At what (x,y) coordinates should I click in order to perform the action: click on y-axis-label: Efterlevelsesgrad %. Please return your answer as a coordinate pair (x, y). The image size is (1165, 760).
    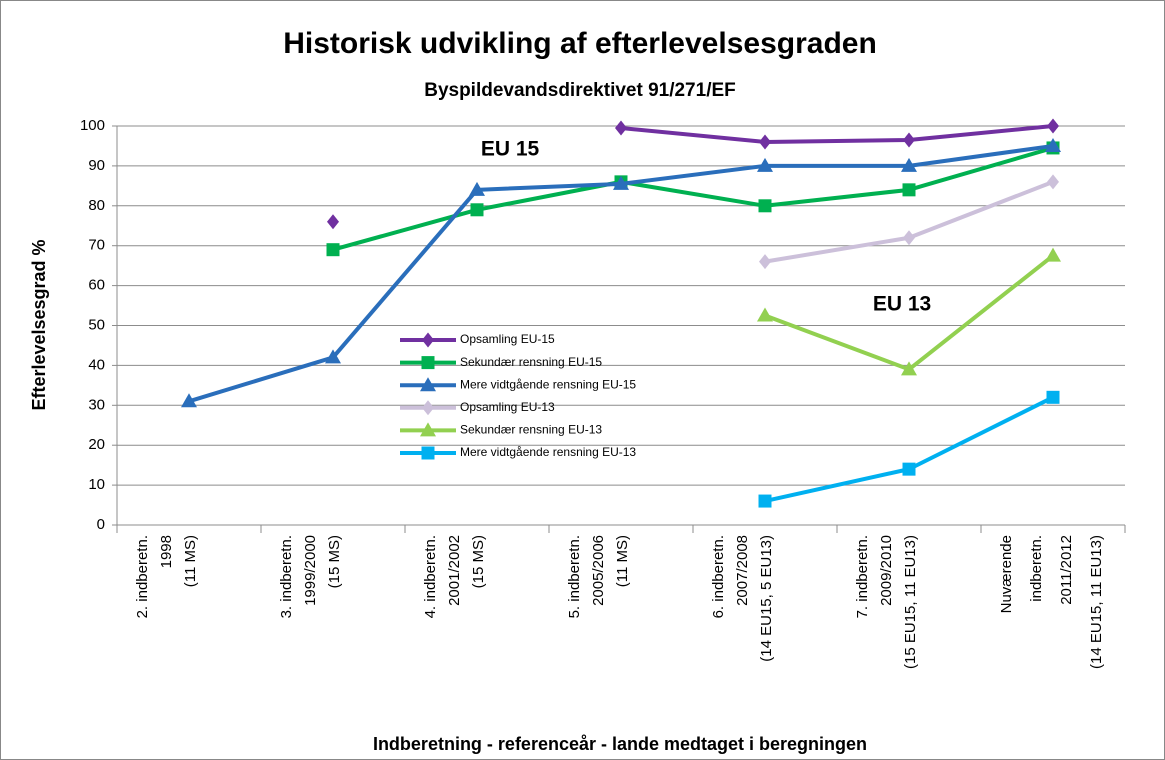
    Looking at the image, I should click on (39, 324).